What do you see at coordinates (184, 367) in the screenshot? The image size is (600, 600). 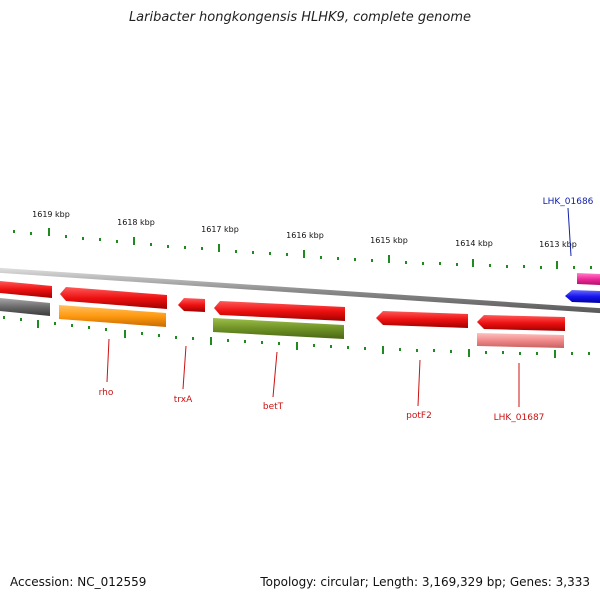 I see `leader-trxA` at bounding box center [184, 367].